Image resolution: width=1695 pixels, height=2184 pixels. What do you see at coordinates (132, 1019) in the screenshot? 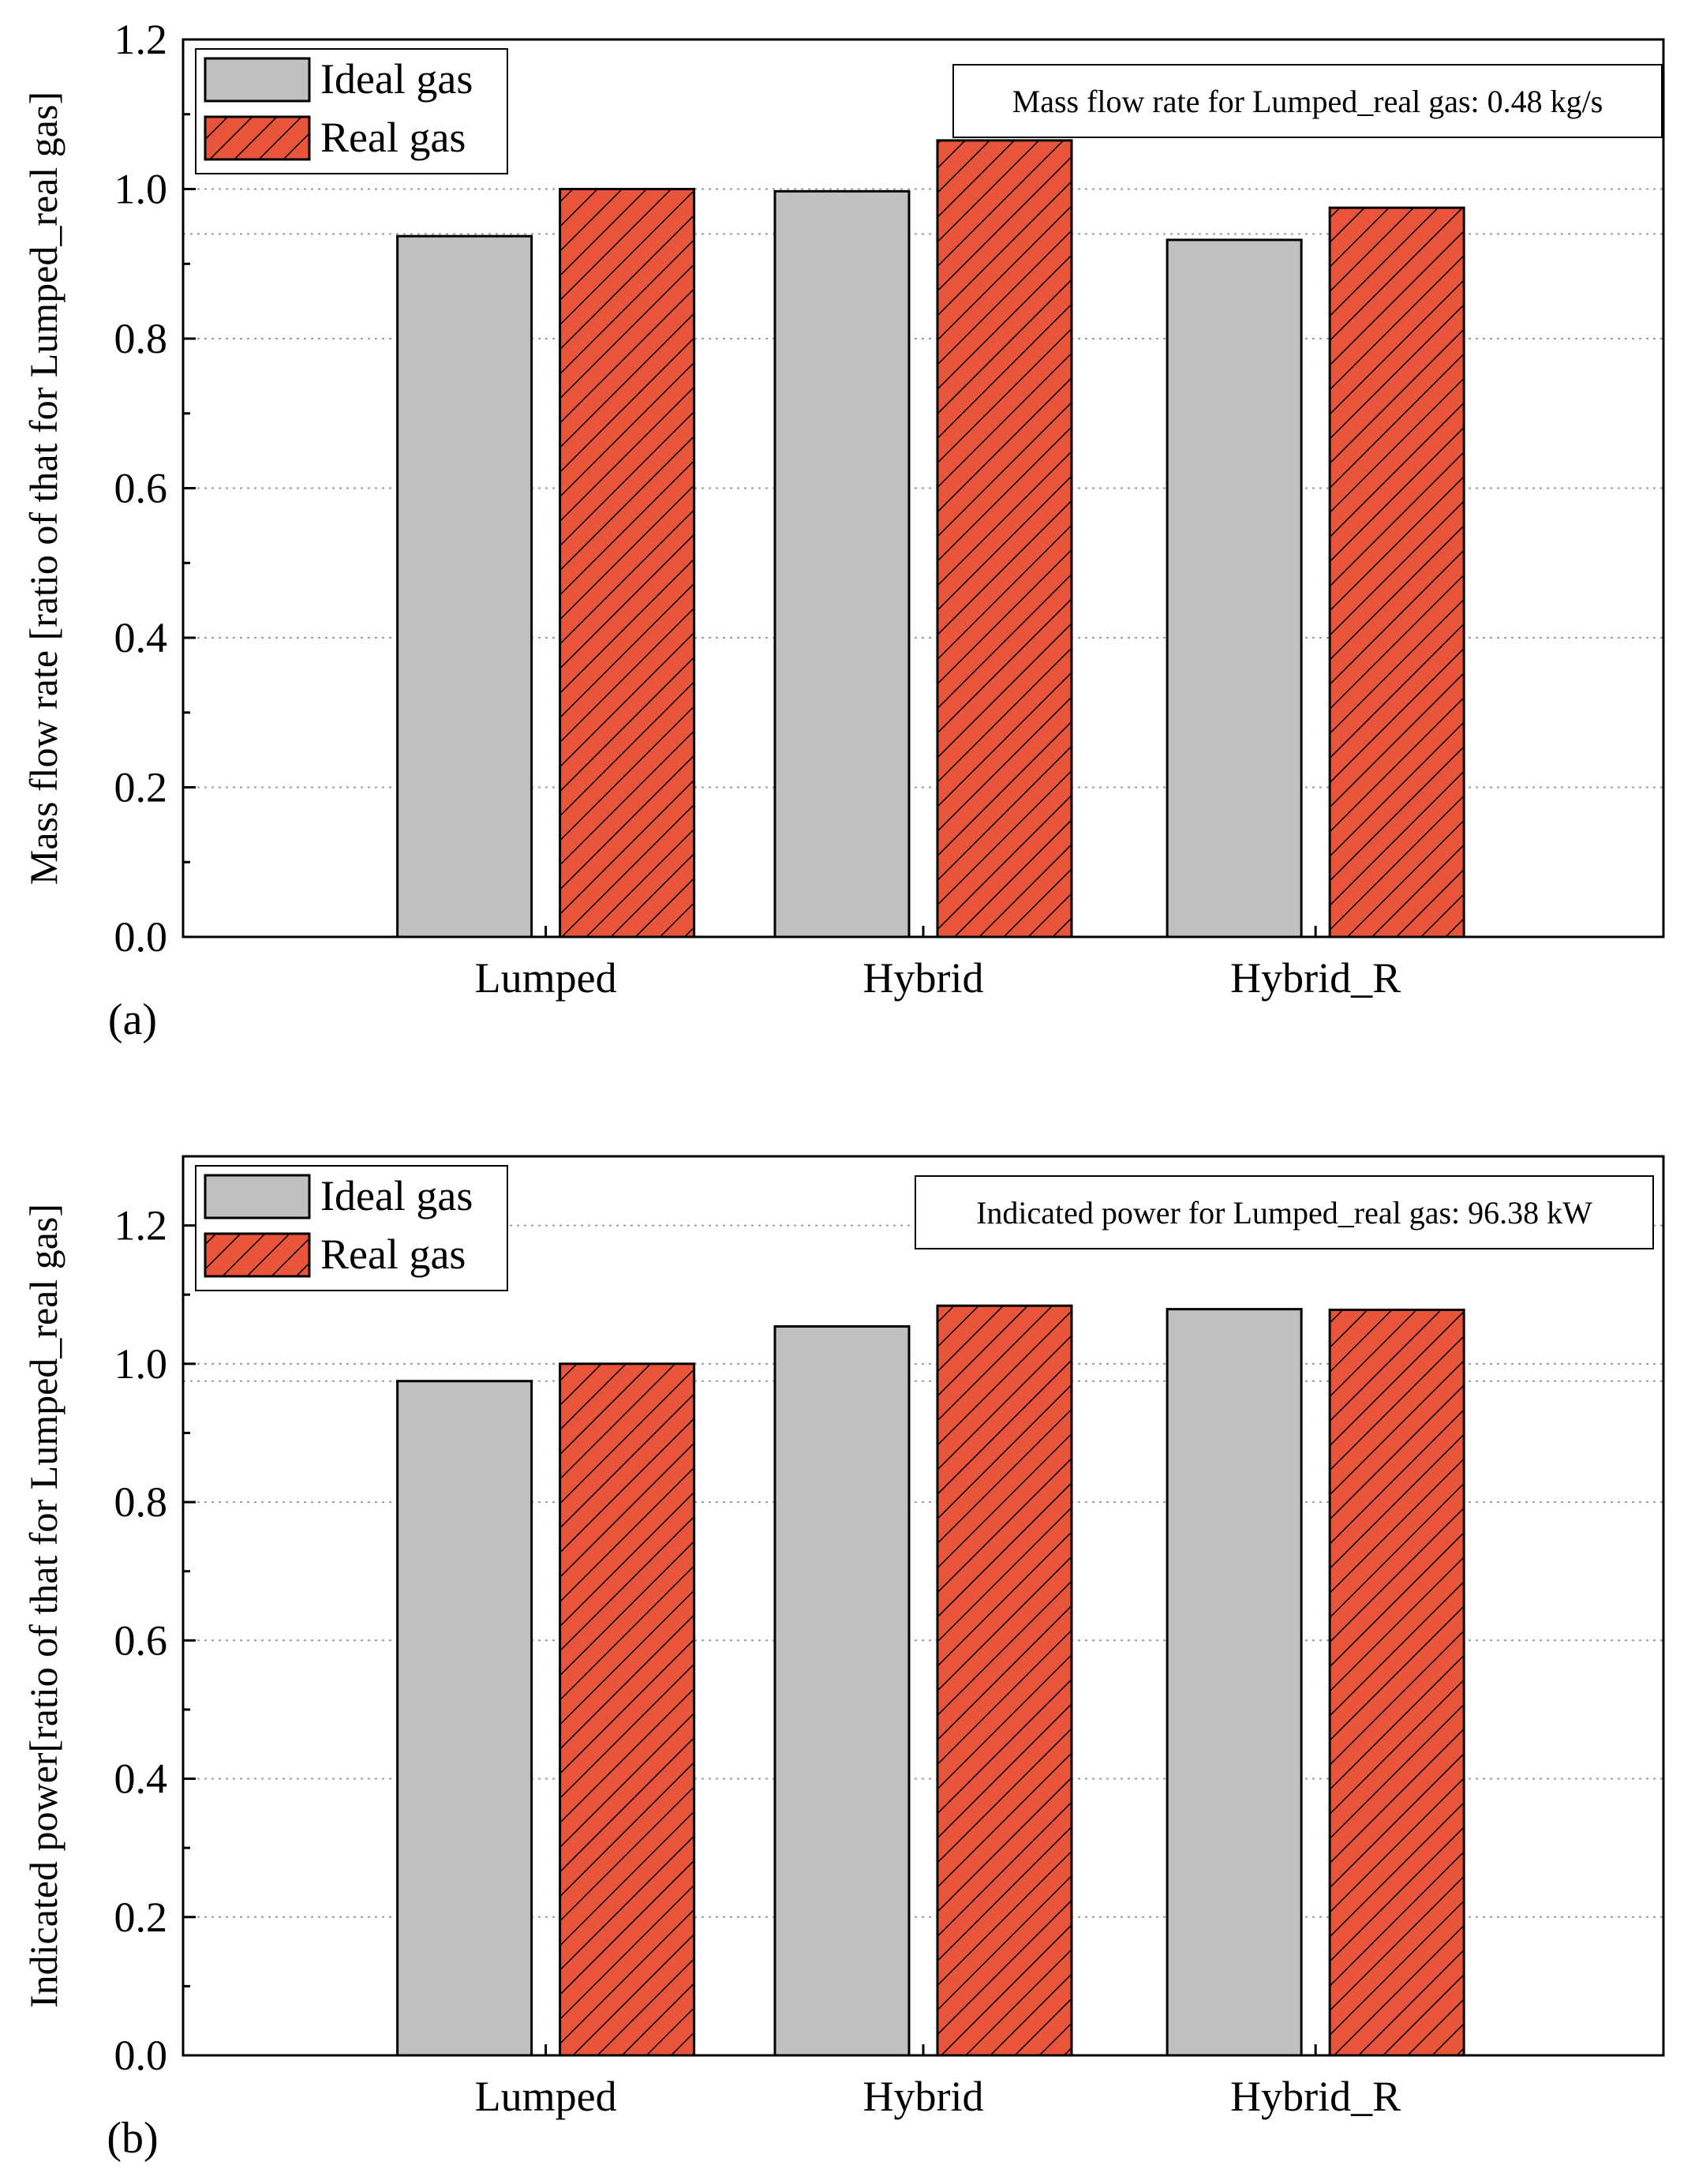
I see `panel-label: (a)` at bounding box center [132, 1019].